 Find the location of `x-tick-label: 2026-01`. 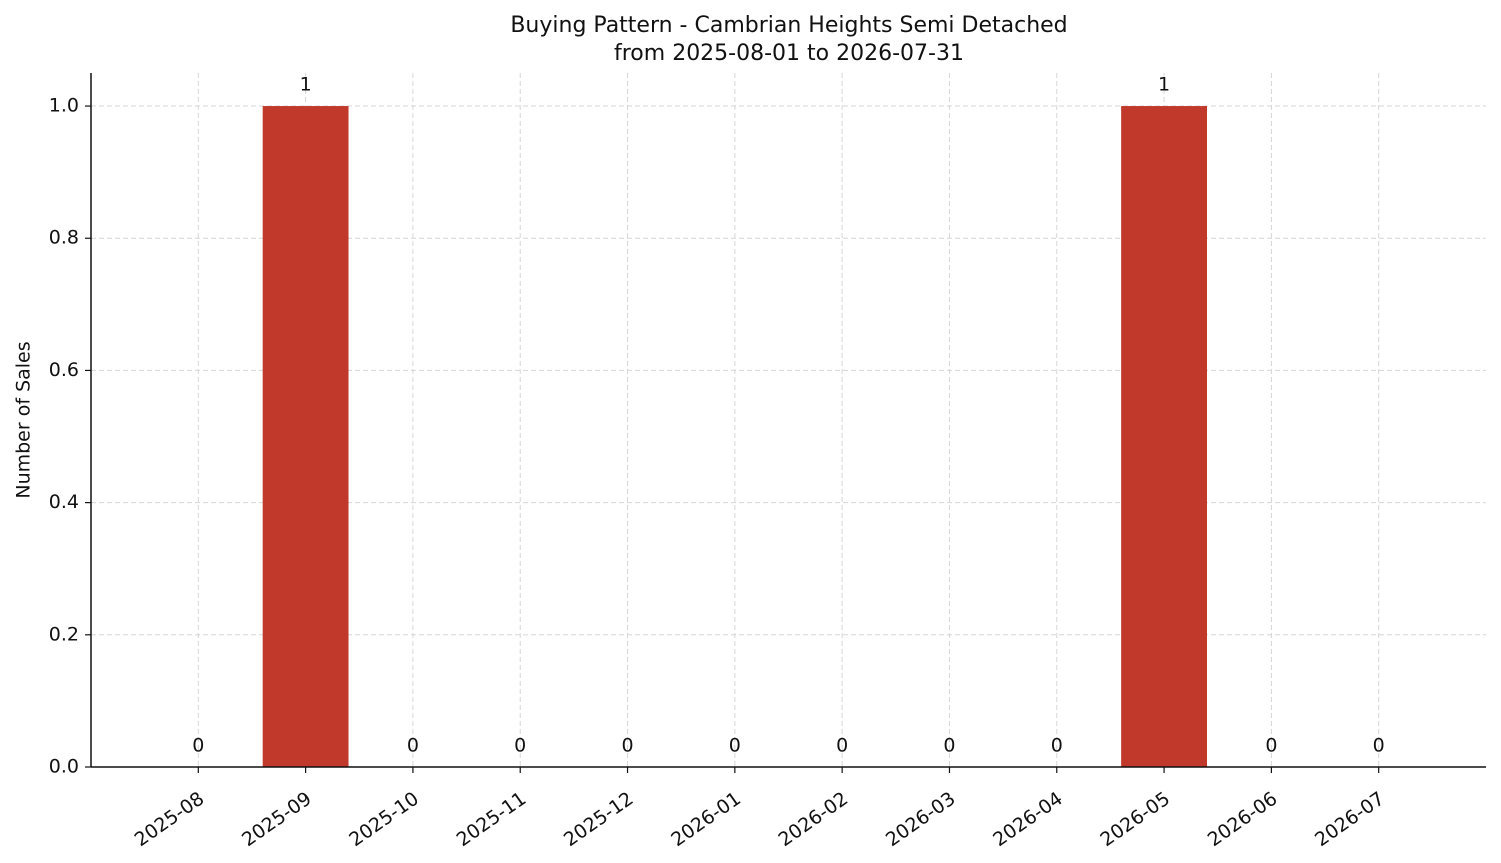

x-tick-label: 2026-01 is located at coordinates (706, 820).